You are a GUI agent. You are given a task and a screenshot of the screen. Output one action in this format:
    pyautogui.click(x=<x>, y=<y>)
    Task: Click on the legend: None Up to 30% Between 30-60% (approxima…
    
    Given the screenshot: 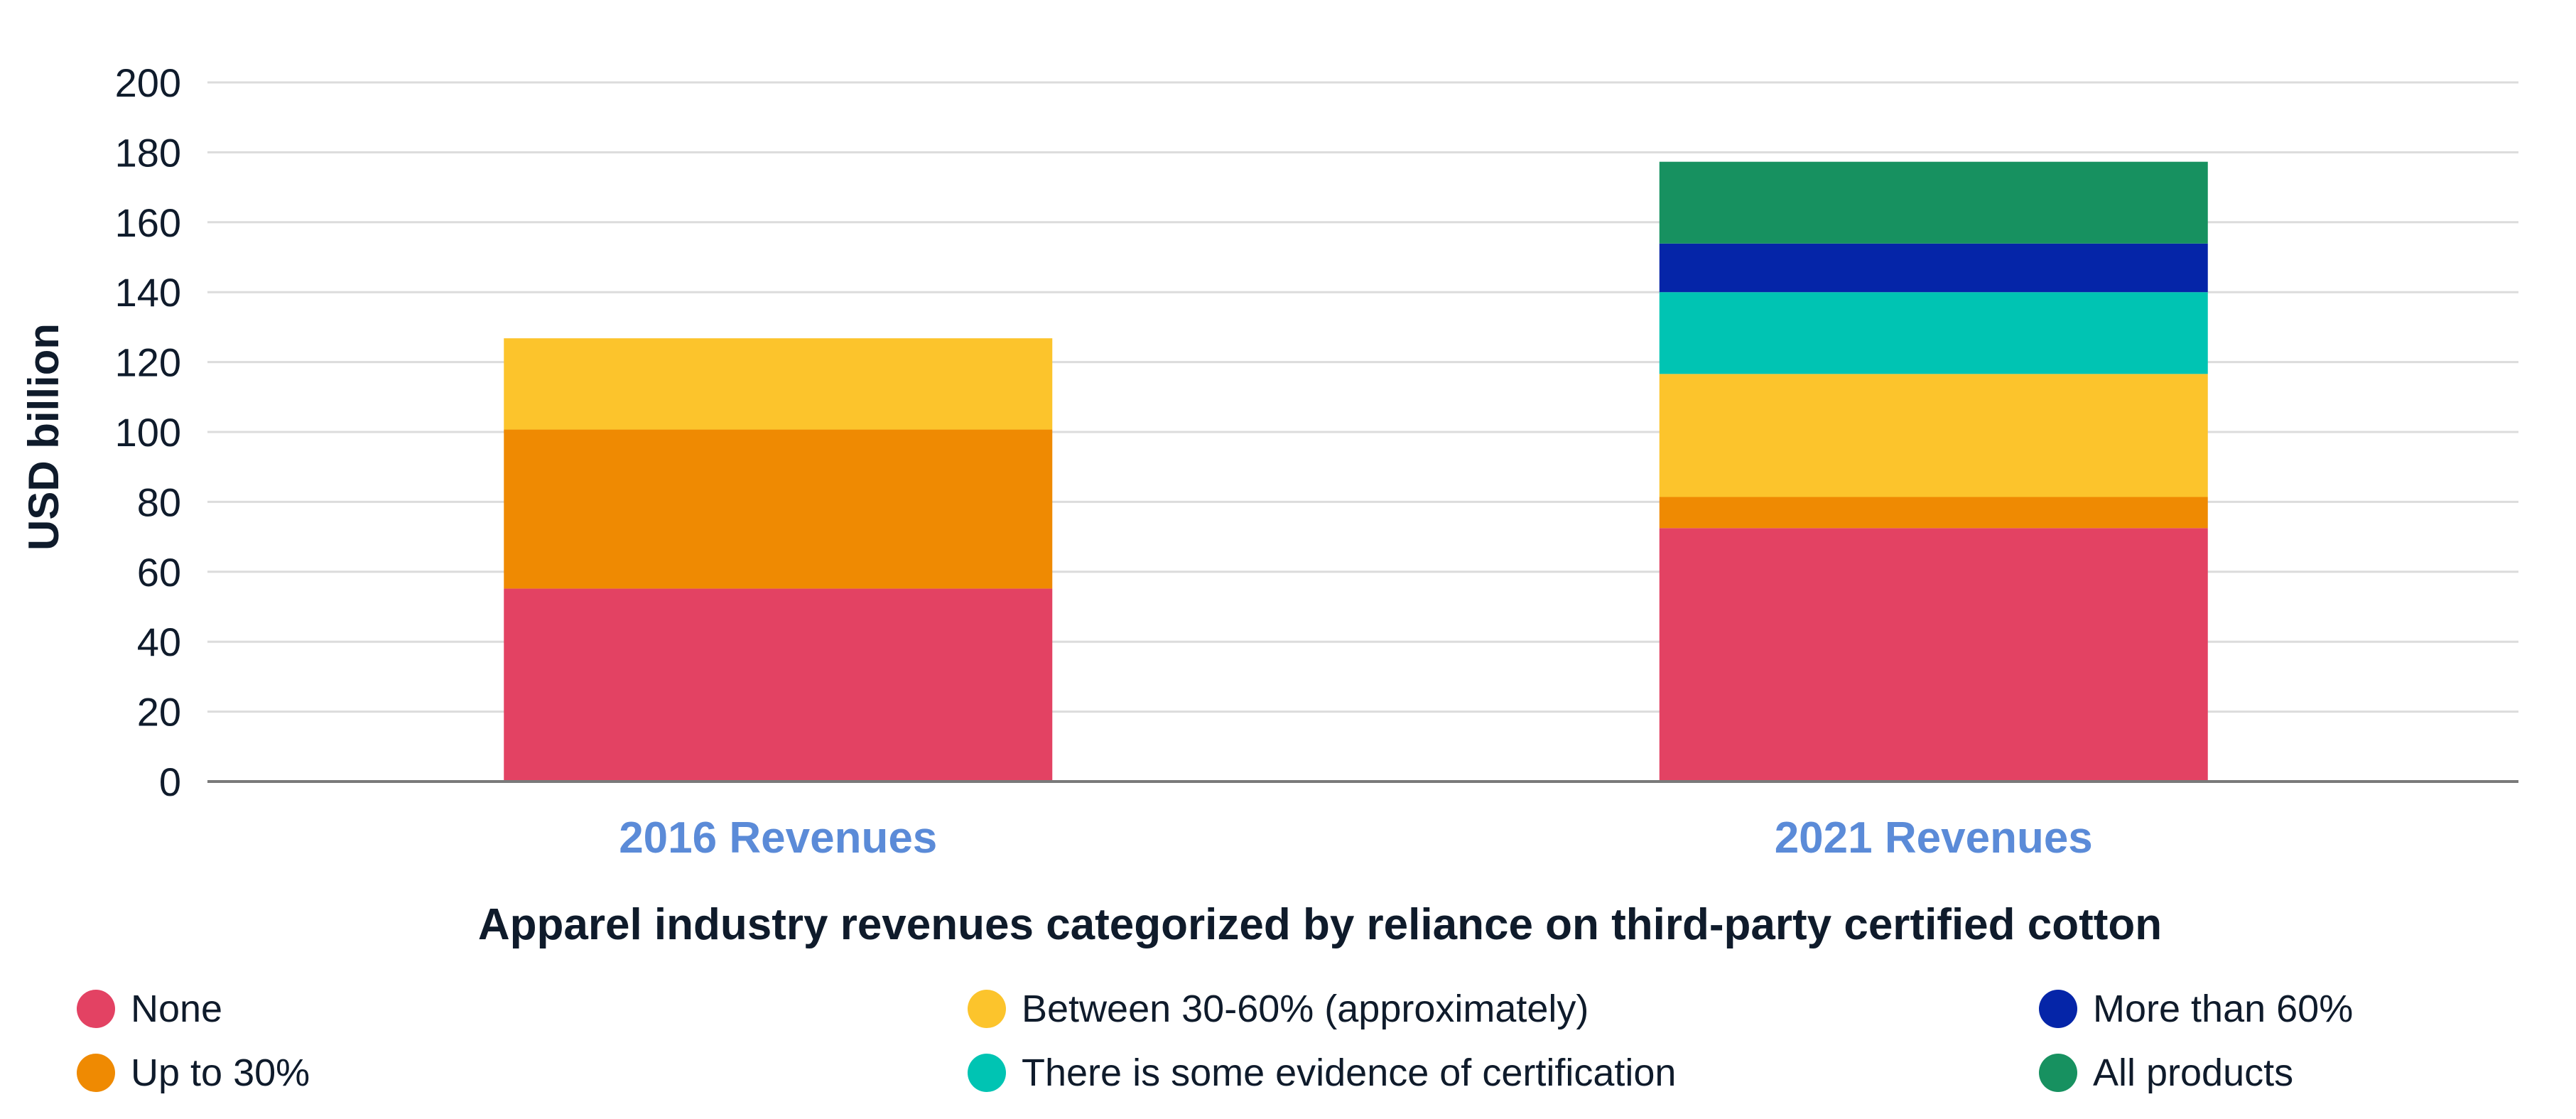 What is the action you would take?
    pyautogui.click(x=1288, y=1048)
    